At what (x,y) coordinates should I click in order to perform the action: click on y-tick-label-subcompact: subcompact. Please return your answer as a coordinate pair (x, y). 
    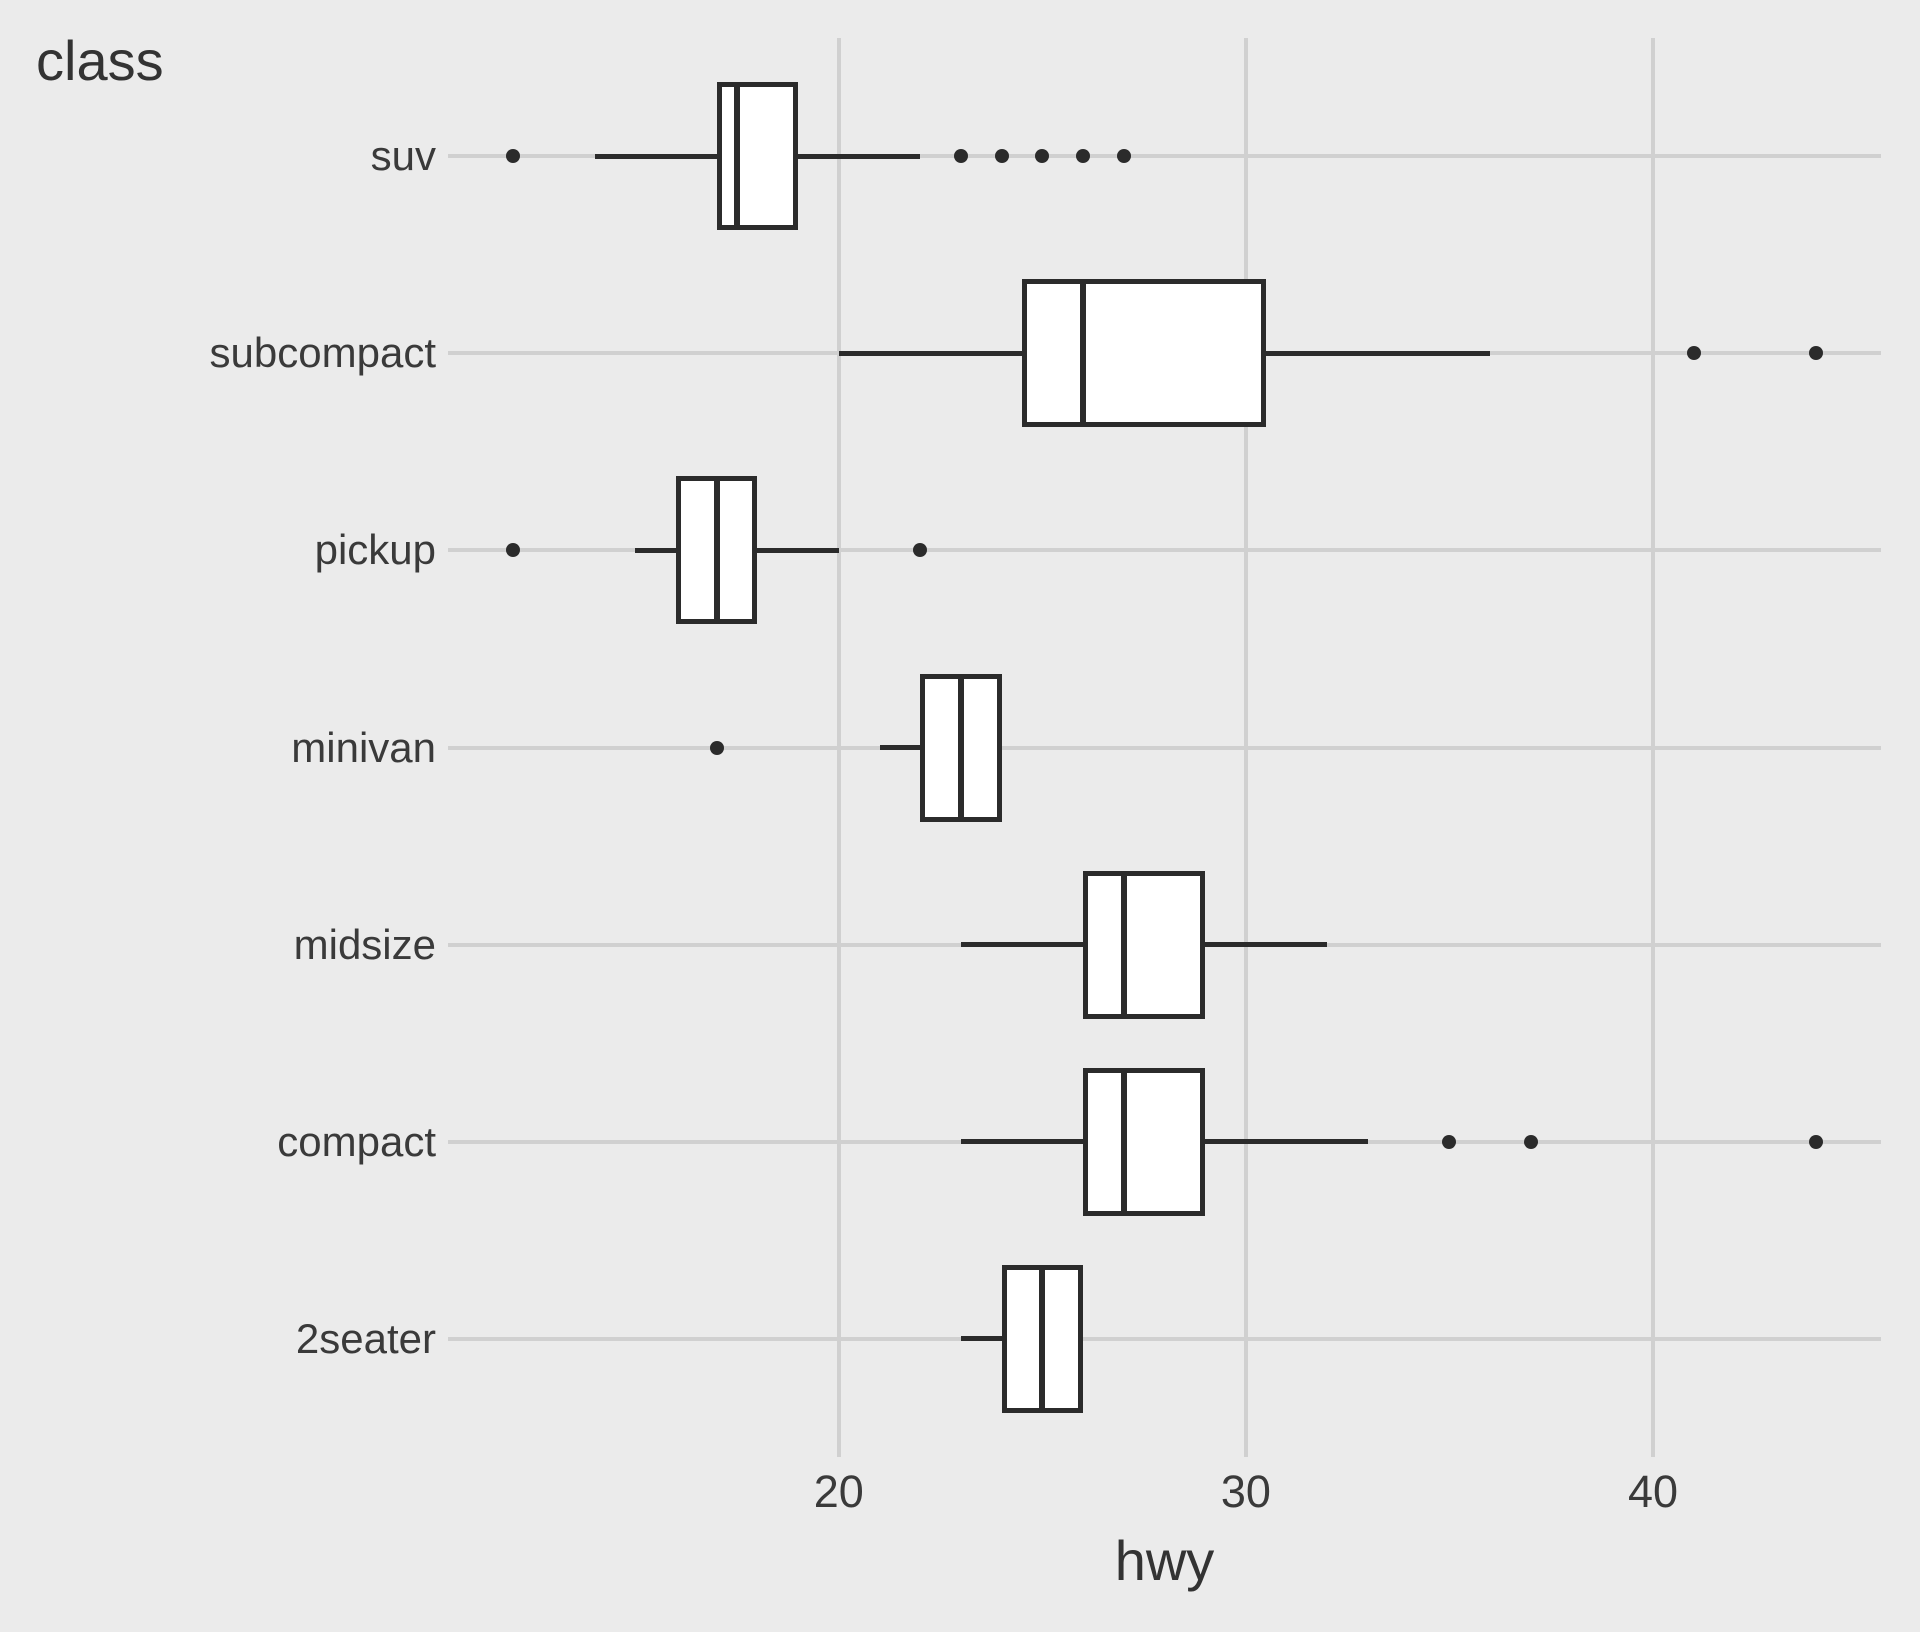
    Looking at the image, I should click on (322, 353).